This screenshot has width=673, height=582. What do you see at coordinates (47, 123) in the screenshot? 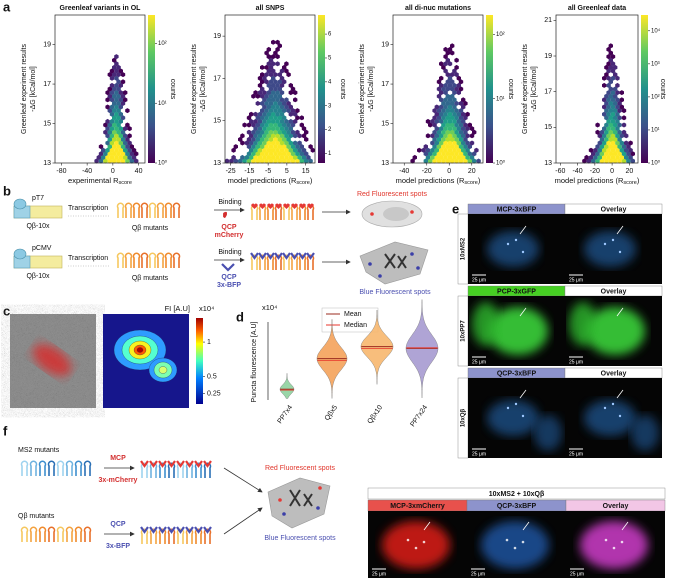
I see `y-tick-label: 15` at bounding box center [47, 123].